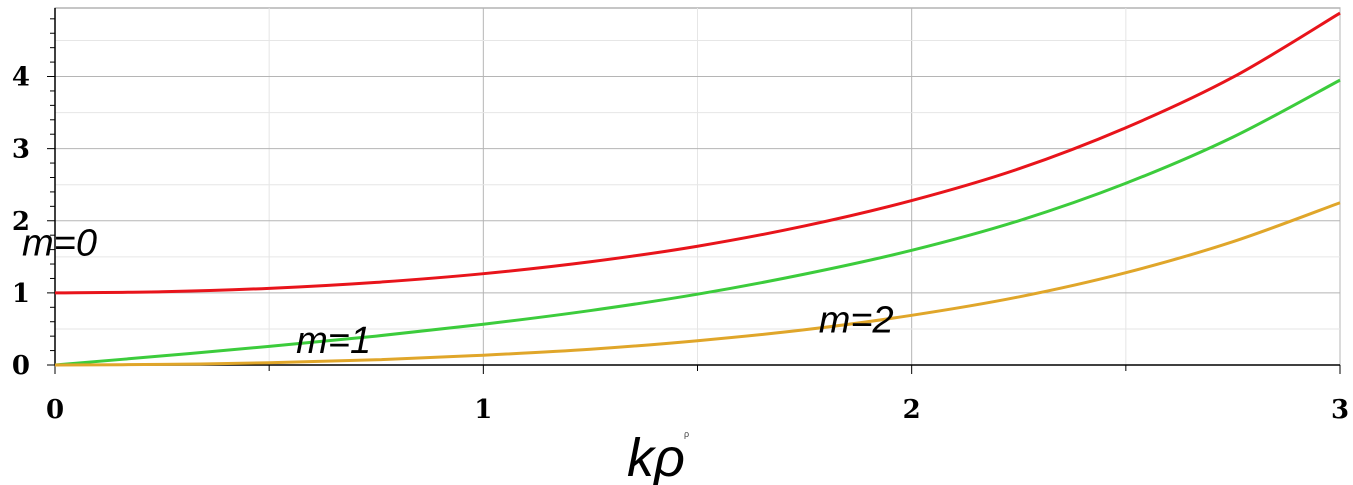 The width and height of the screenshot is (1353, 485). I want to click on x-axis-title-mark: ρ, so click(686, 434).